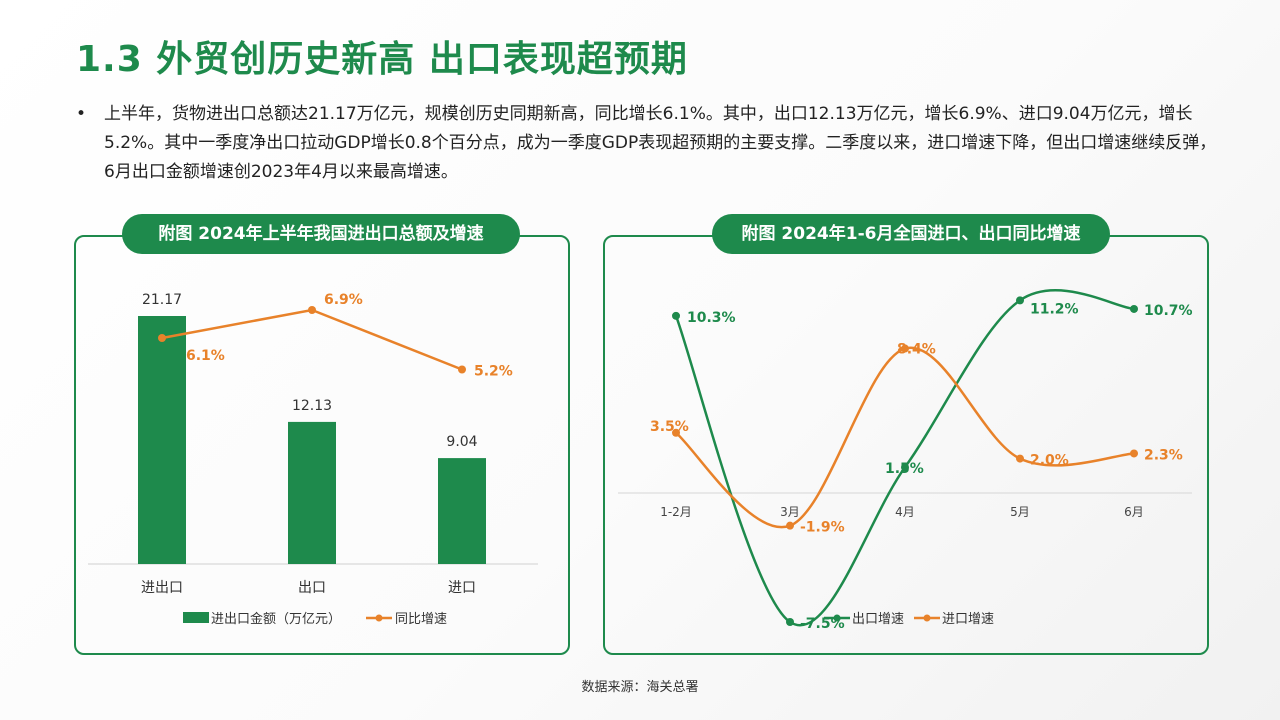  Describe the element at coordinates (1054, 309) in the screenshot. I see `export-label-4: 11.2%` at that location.